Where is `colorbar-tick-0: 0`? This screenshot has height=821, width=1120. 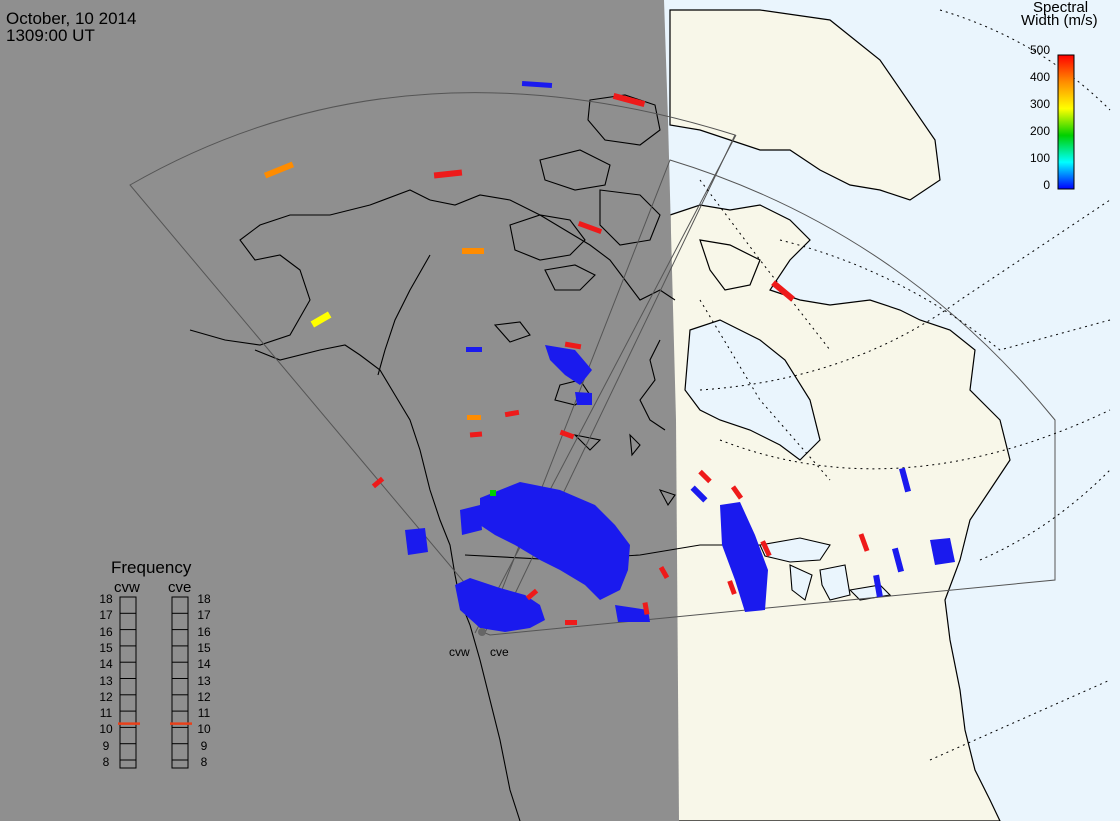 colorbar-tick-0: 0 is located at coordinates (1046, 185).